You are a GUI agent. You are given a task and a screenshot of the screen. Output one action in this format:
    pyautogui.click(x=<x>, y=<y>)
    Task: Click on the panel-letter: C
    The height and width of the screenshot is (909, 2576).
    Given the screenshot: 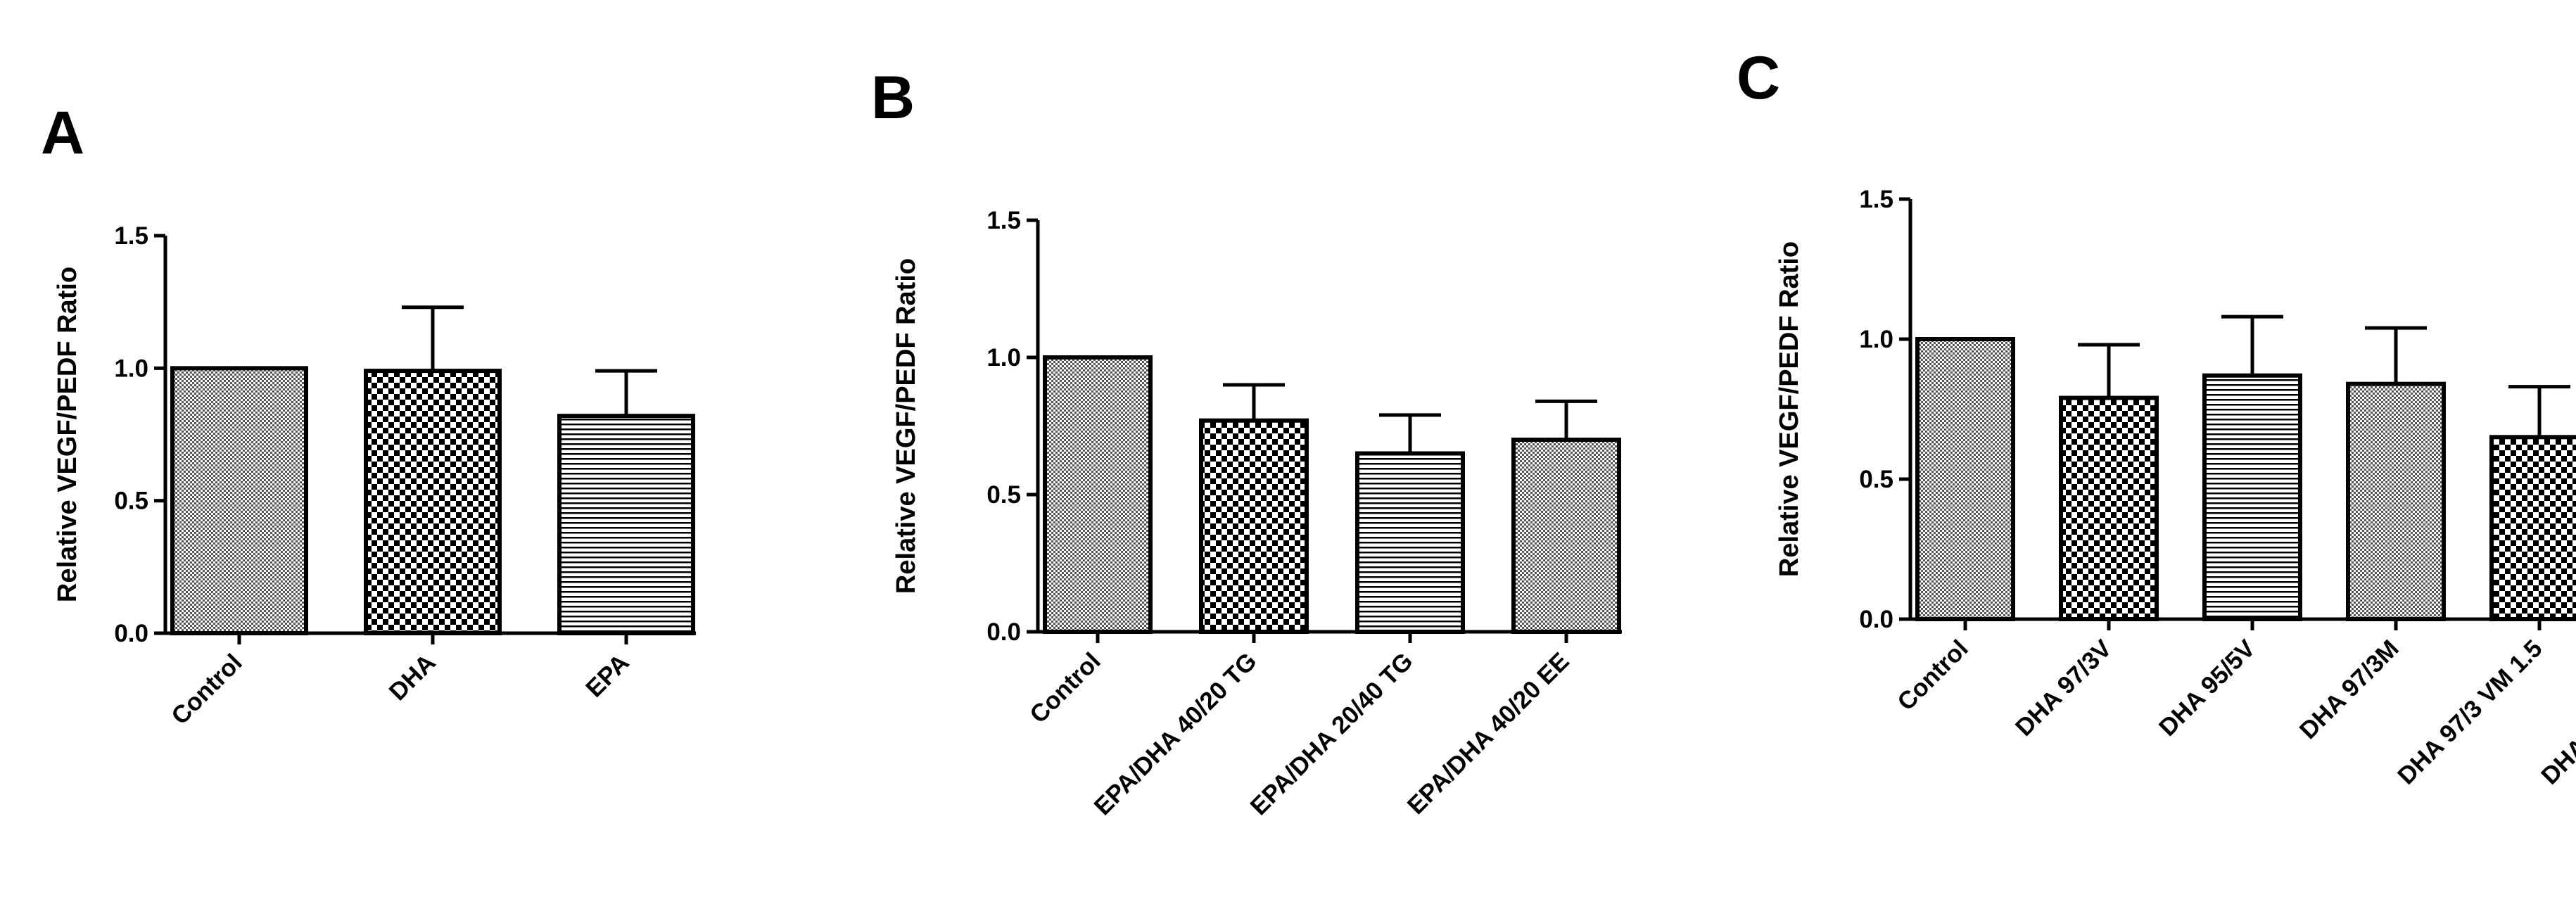 What is the action you would take?
    pyautogui.click(x=1758, y=78)
    